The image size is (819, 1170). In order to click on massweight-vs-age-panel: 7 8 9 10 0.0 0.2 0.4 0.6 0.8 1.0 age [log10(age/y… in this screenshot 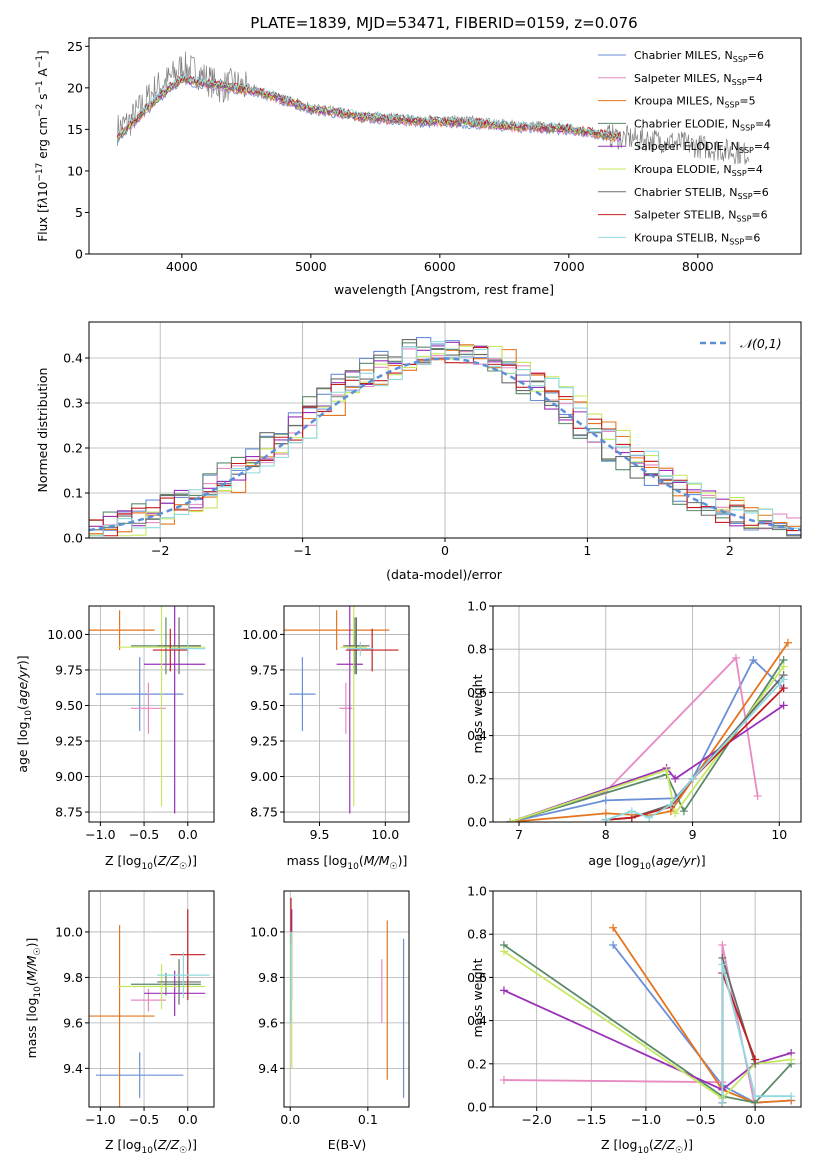, I will do `click(634, 735)`.